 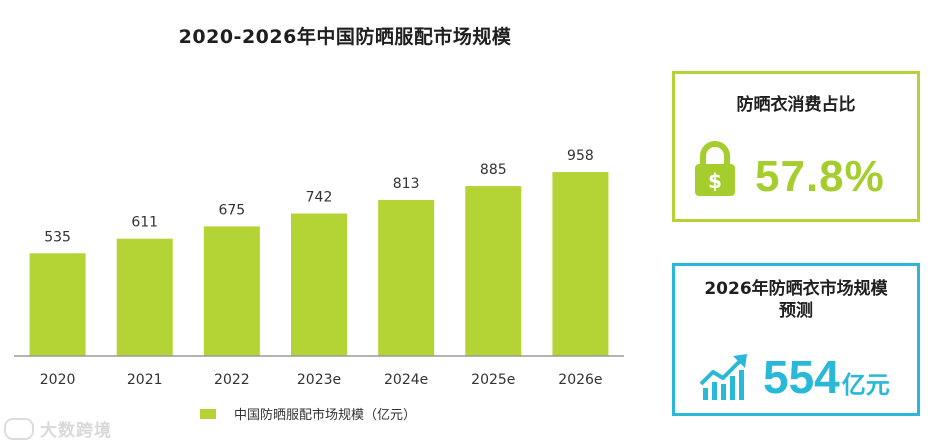 I want to click on legend-swatch, so click(x=208, y=413).